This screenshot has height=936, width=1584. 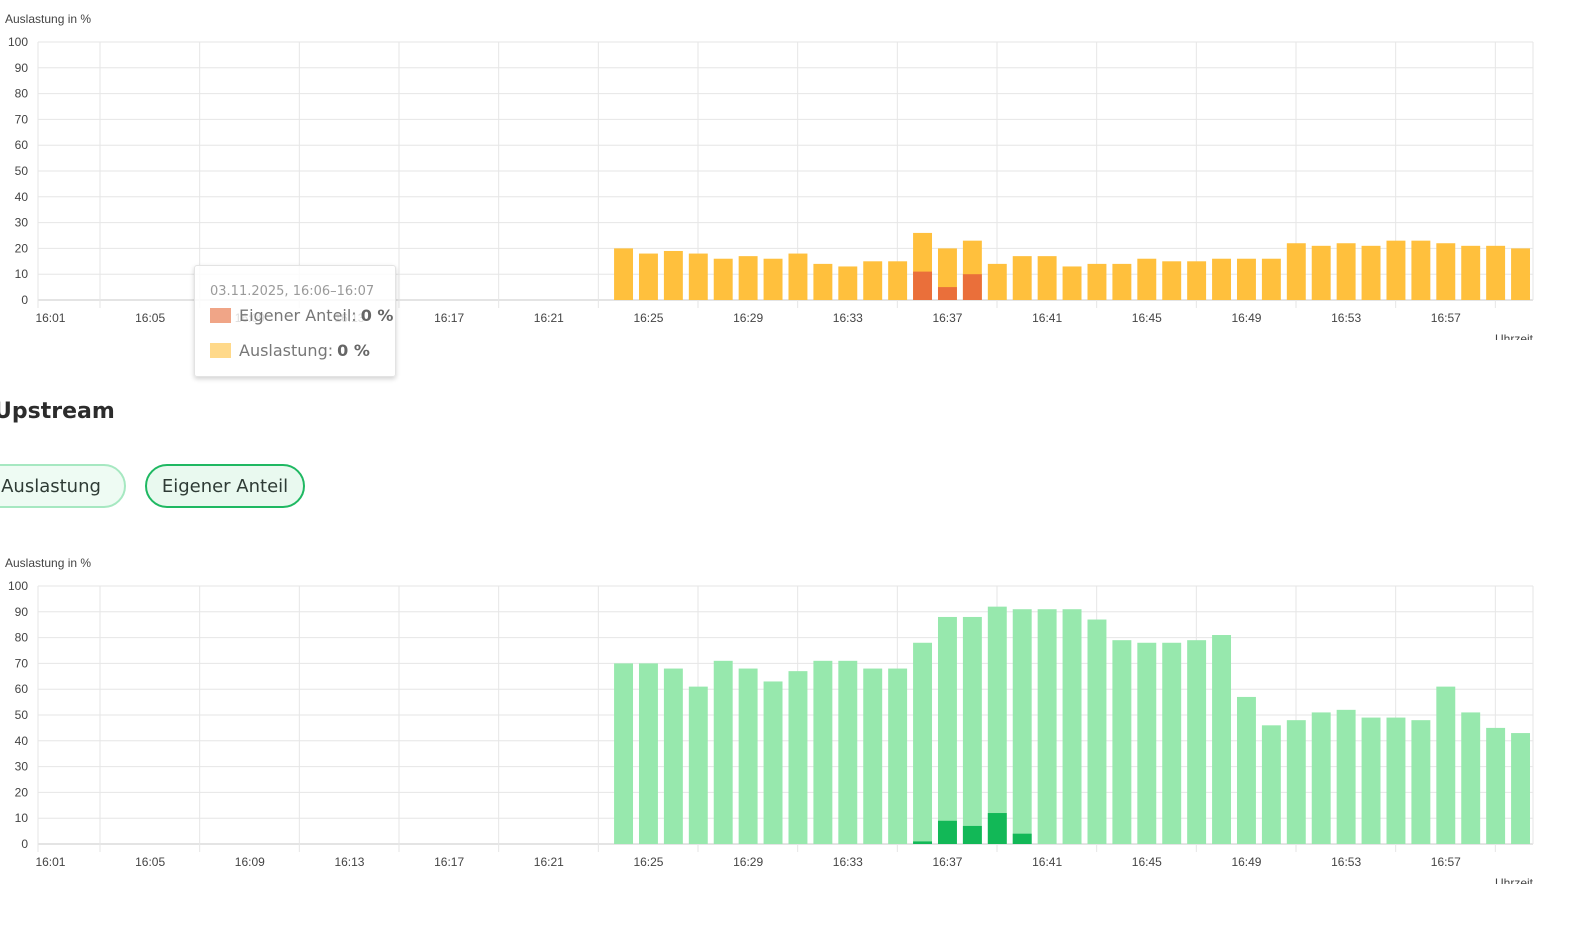 I want to click on tooltip-swatch-eigener, so click(x=220, y=315).